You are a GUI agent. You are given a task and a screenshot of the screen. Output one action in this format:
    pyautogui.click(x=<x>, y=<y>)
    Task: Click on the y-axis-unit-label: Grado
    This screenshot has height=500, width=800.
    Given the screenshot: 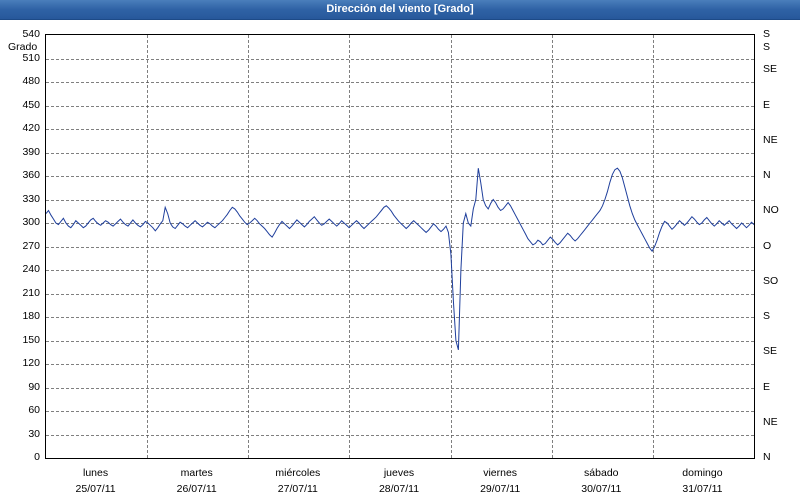 What is the action you would take?
    pyautogui.click(x=23, y=47)
    